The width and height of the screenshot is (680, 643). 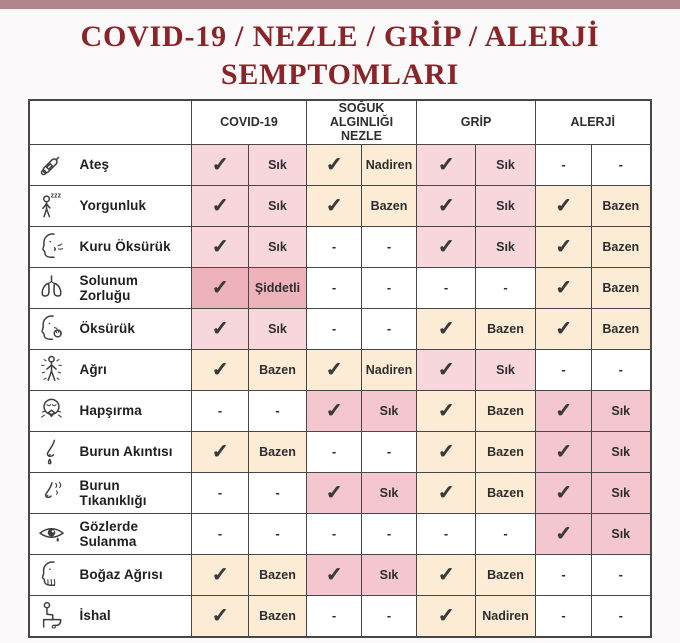 What do you see at coordinates (51, 533) in the screenshot?
I see `watery-eye-icon` at bounding box center [51, 533].